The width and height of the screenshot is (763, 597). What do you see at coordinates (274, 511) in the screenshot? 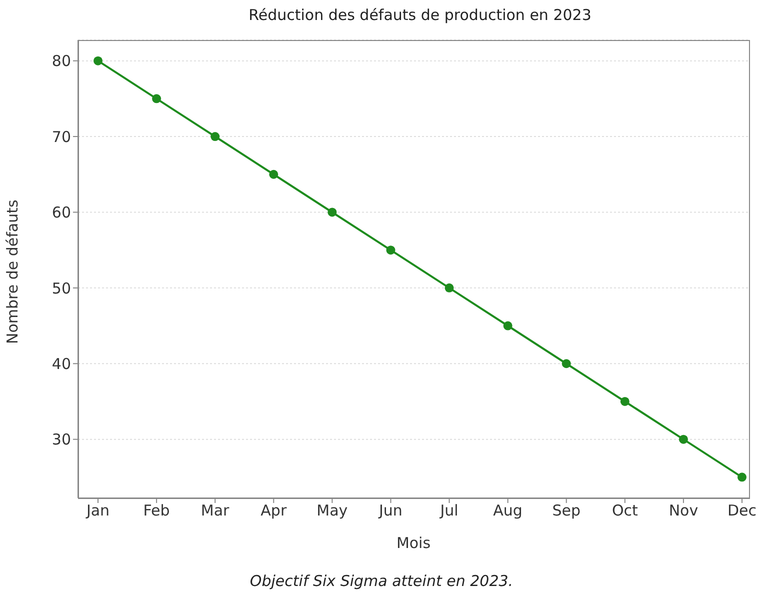
I see `x-tick-label: Apr` at bounding box center [274, 511].